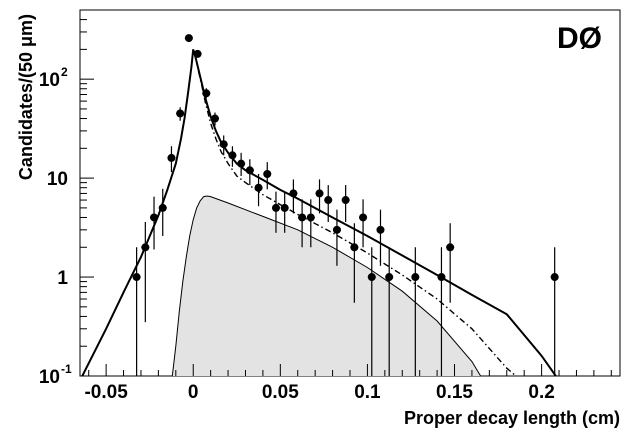 Image resolution: width=628 pixels, height=432 pixels. What do you see at coordinates (193, 392) in the screenshot?
I see `x-tick-label: 0` at bounding box center [193, 392].